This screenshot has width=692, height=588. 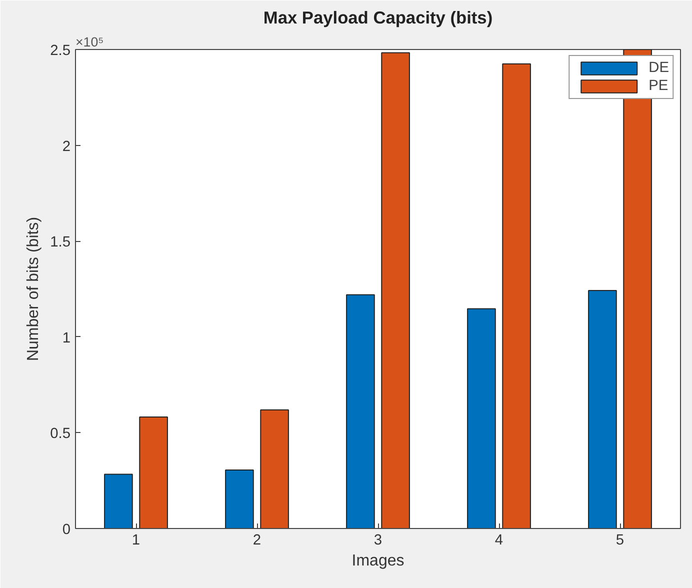 What do you see at coordinates (33, 289) in the screenshot?
I see `y-axis-title: Number of bits (bits)` at bounding box center [33, 289].